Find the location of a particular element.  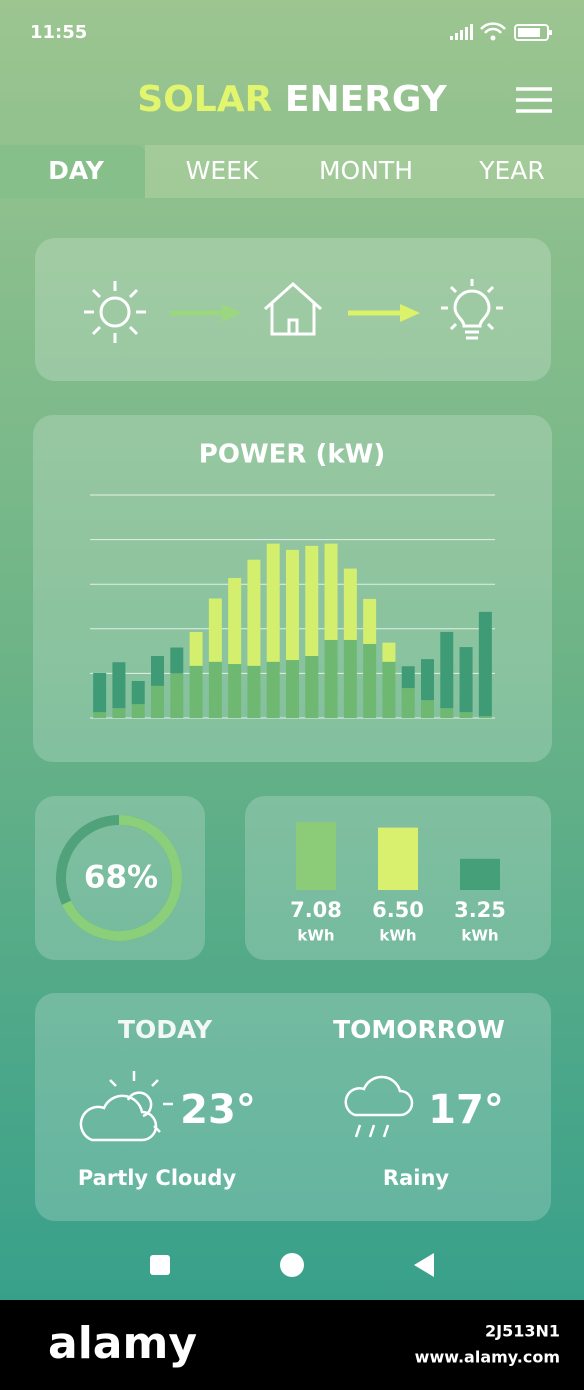

weather-condition: Partly Cloudy is located at coordinates (157, 1178).